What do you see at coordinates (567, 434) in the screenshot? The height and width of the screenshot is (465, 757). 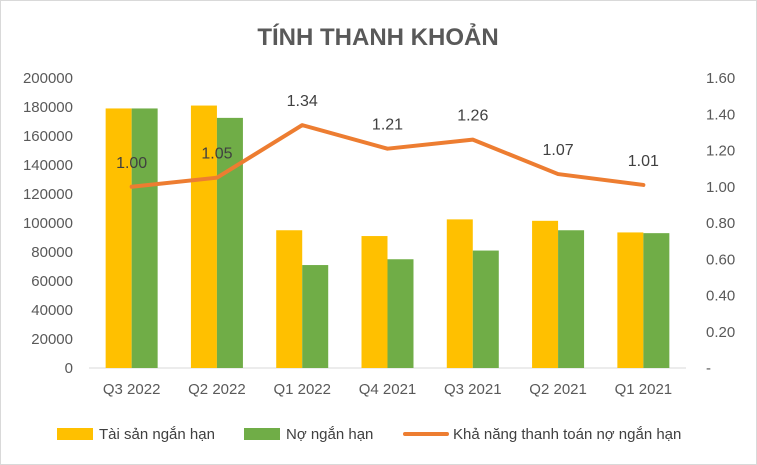 I see `legend-label: Khả năng thanh toán nợ ngắn hạn` at bounding box center [567, 434].